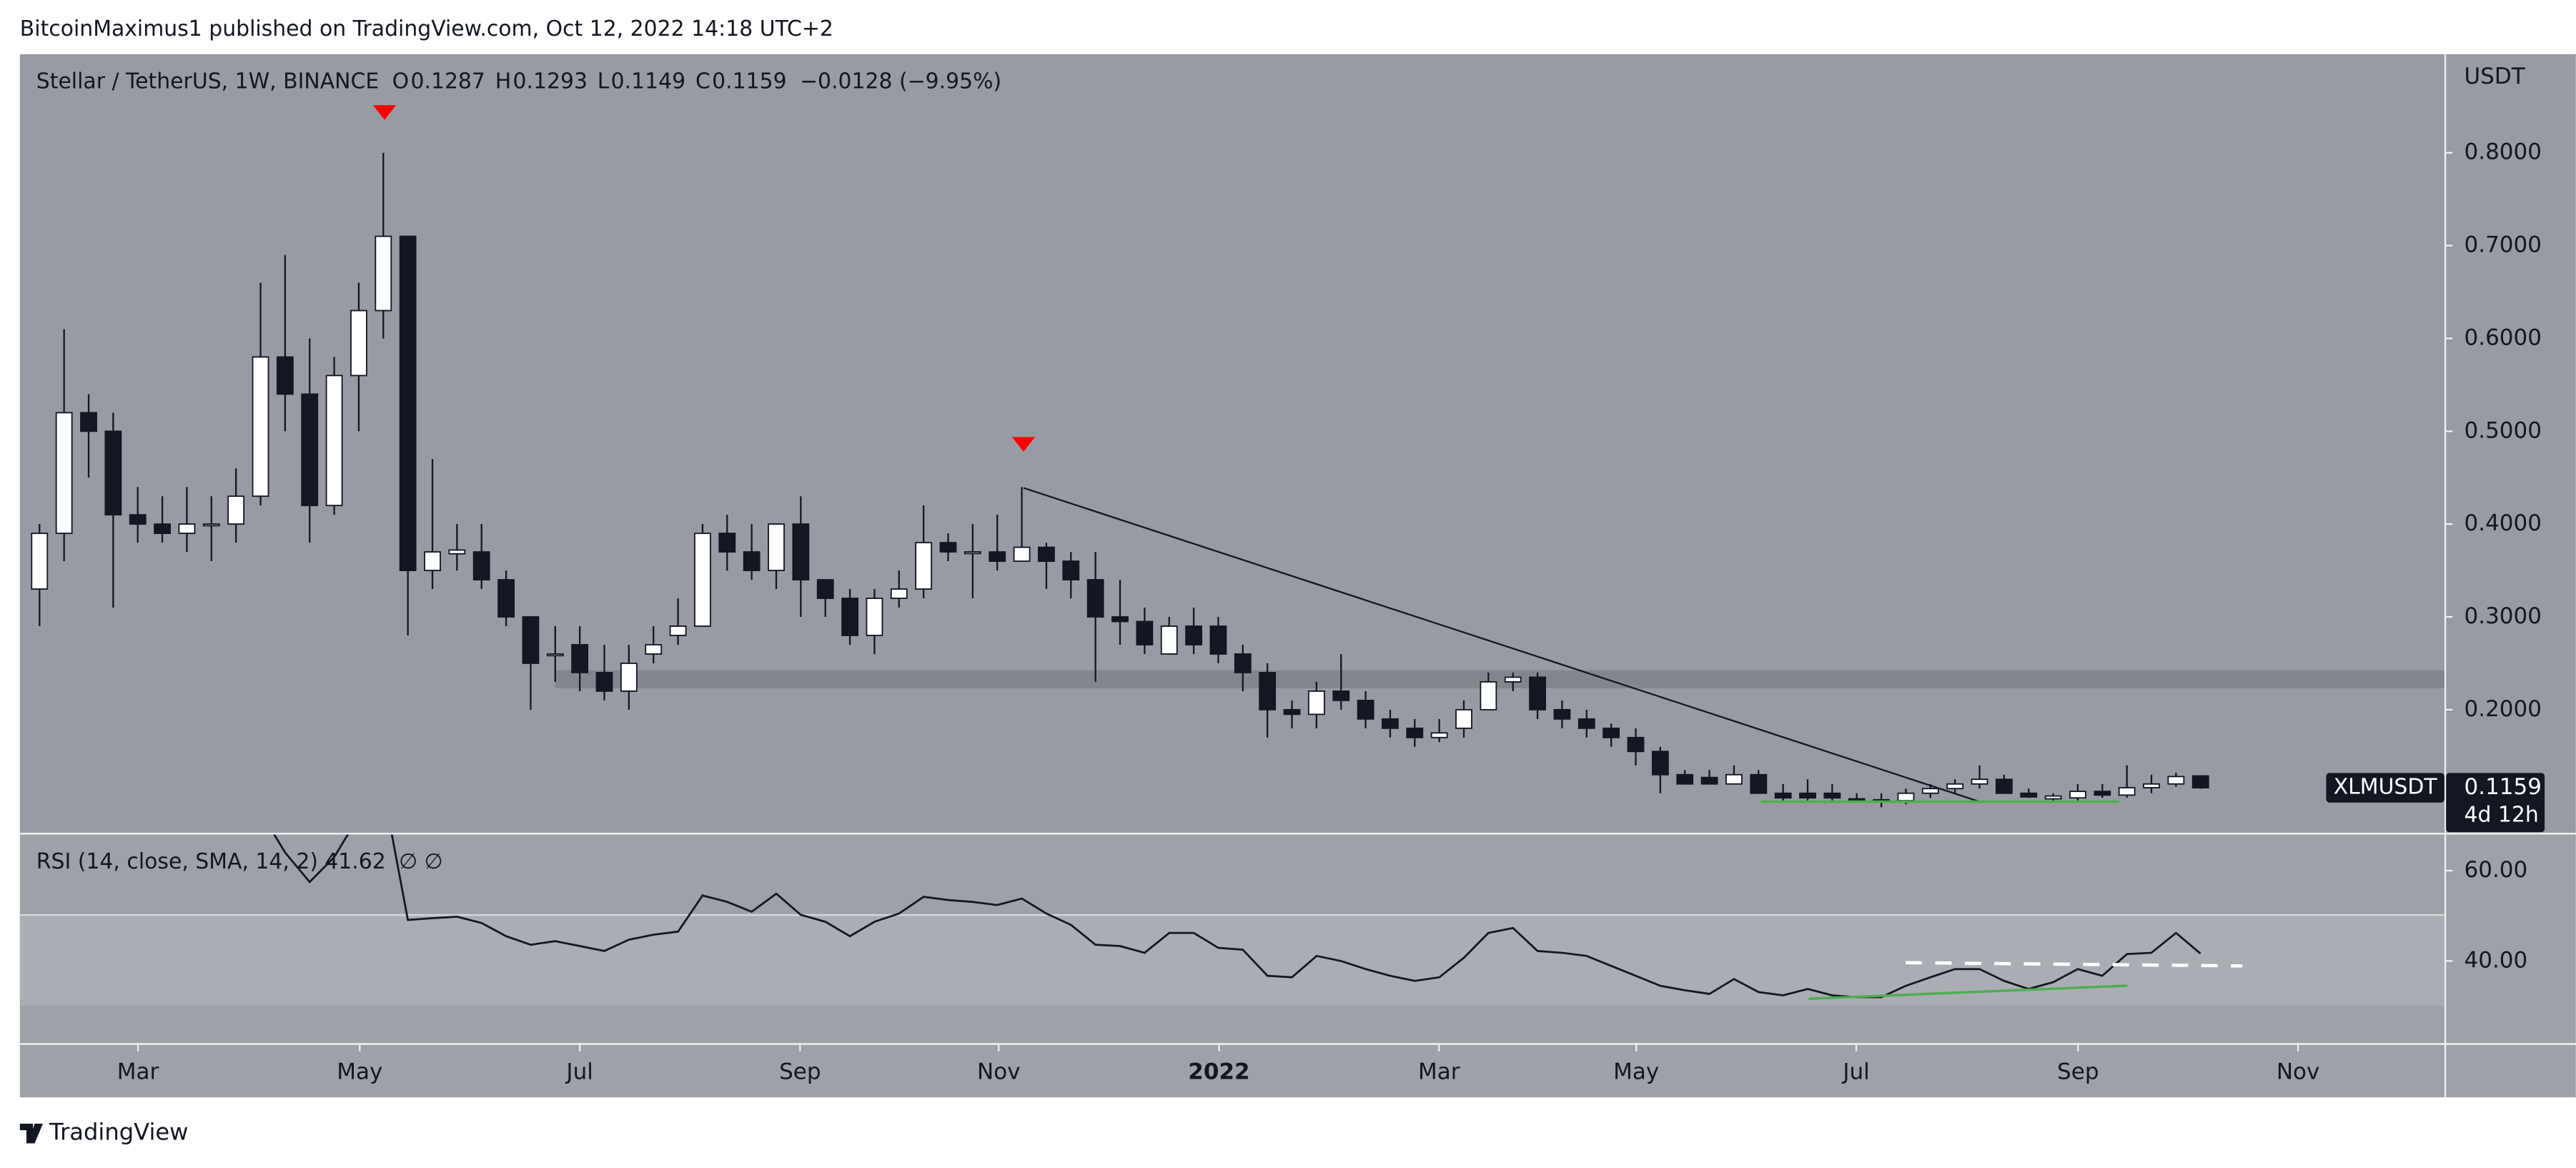  What do you see at coordinates (2503, 430) in the screenshot?
I see `y-tick-label: 0.5000` at bounding box center [2503, 430].